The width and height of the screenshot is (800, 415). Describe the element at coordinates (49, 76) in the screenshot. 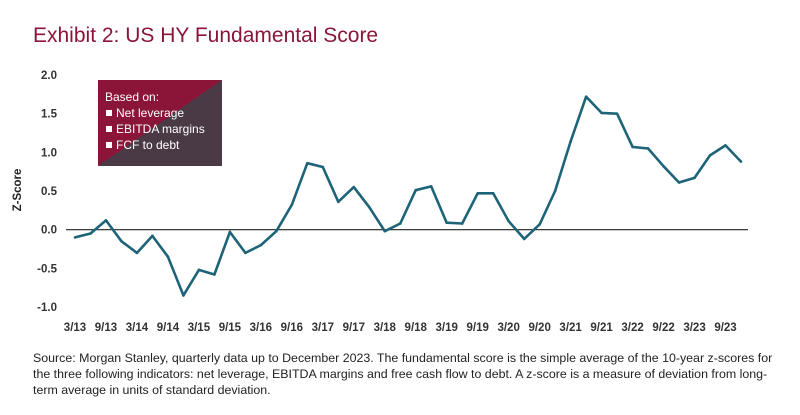

I see `y-tick-label: 2.0` at that location.